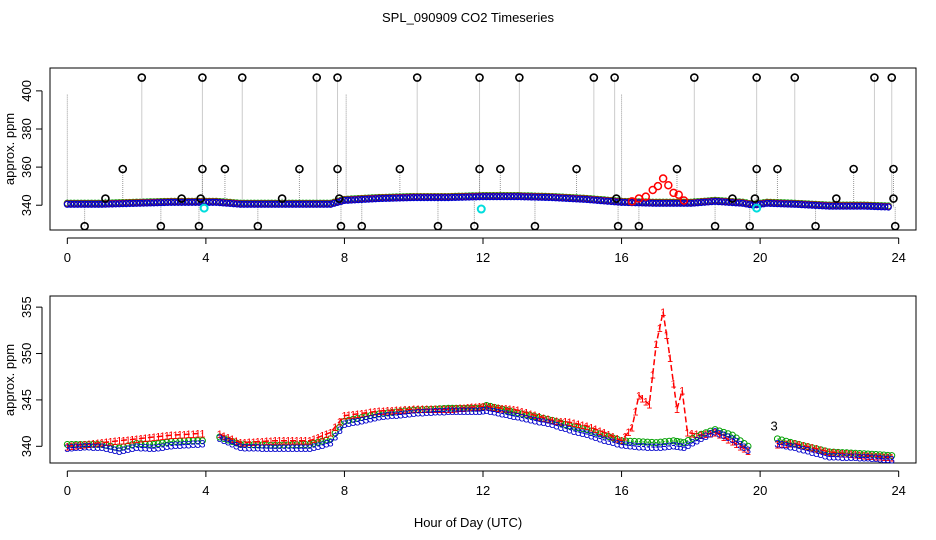 The image size is (936, 540). What do you see at coordinates (344, 490) in the screenshot?
I see `bottom-x-tick-label: 8` at bounding box center [344, 490].